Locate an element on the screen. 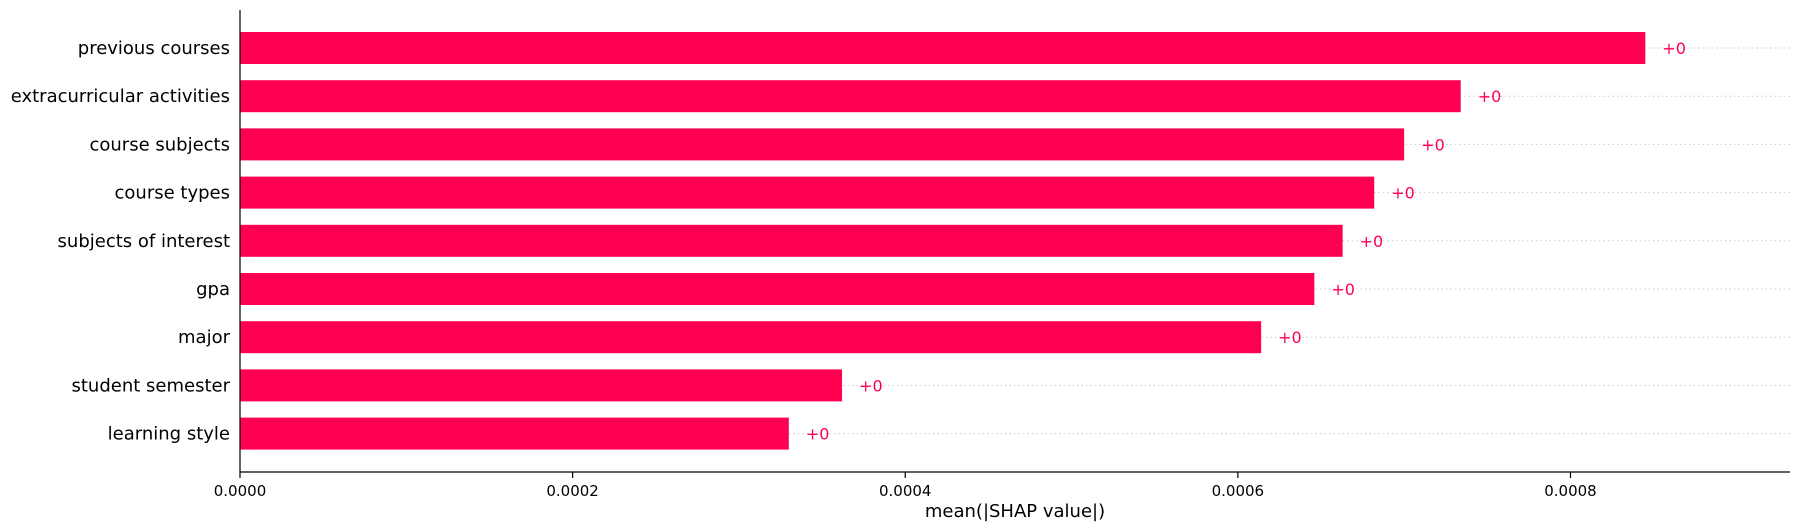 The width and height of the screenshot is (1799, 530). bar-previous-courses is located at coordinates (943, 48).